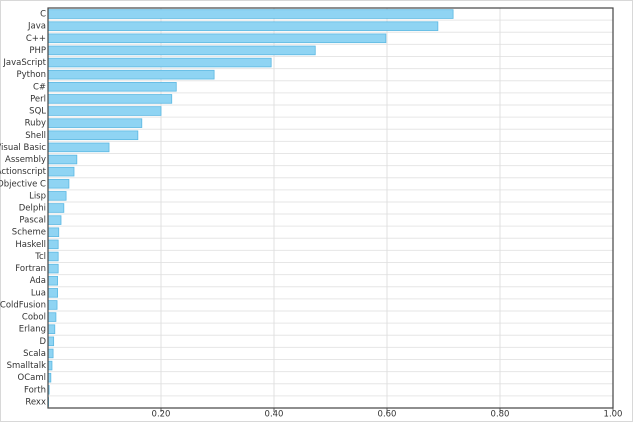 This screenshot has width=636, height=425. Describe the element at coordinates (30, 269) in the screenshot. I see `y-tick-label: Fortran` at that location.